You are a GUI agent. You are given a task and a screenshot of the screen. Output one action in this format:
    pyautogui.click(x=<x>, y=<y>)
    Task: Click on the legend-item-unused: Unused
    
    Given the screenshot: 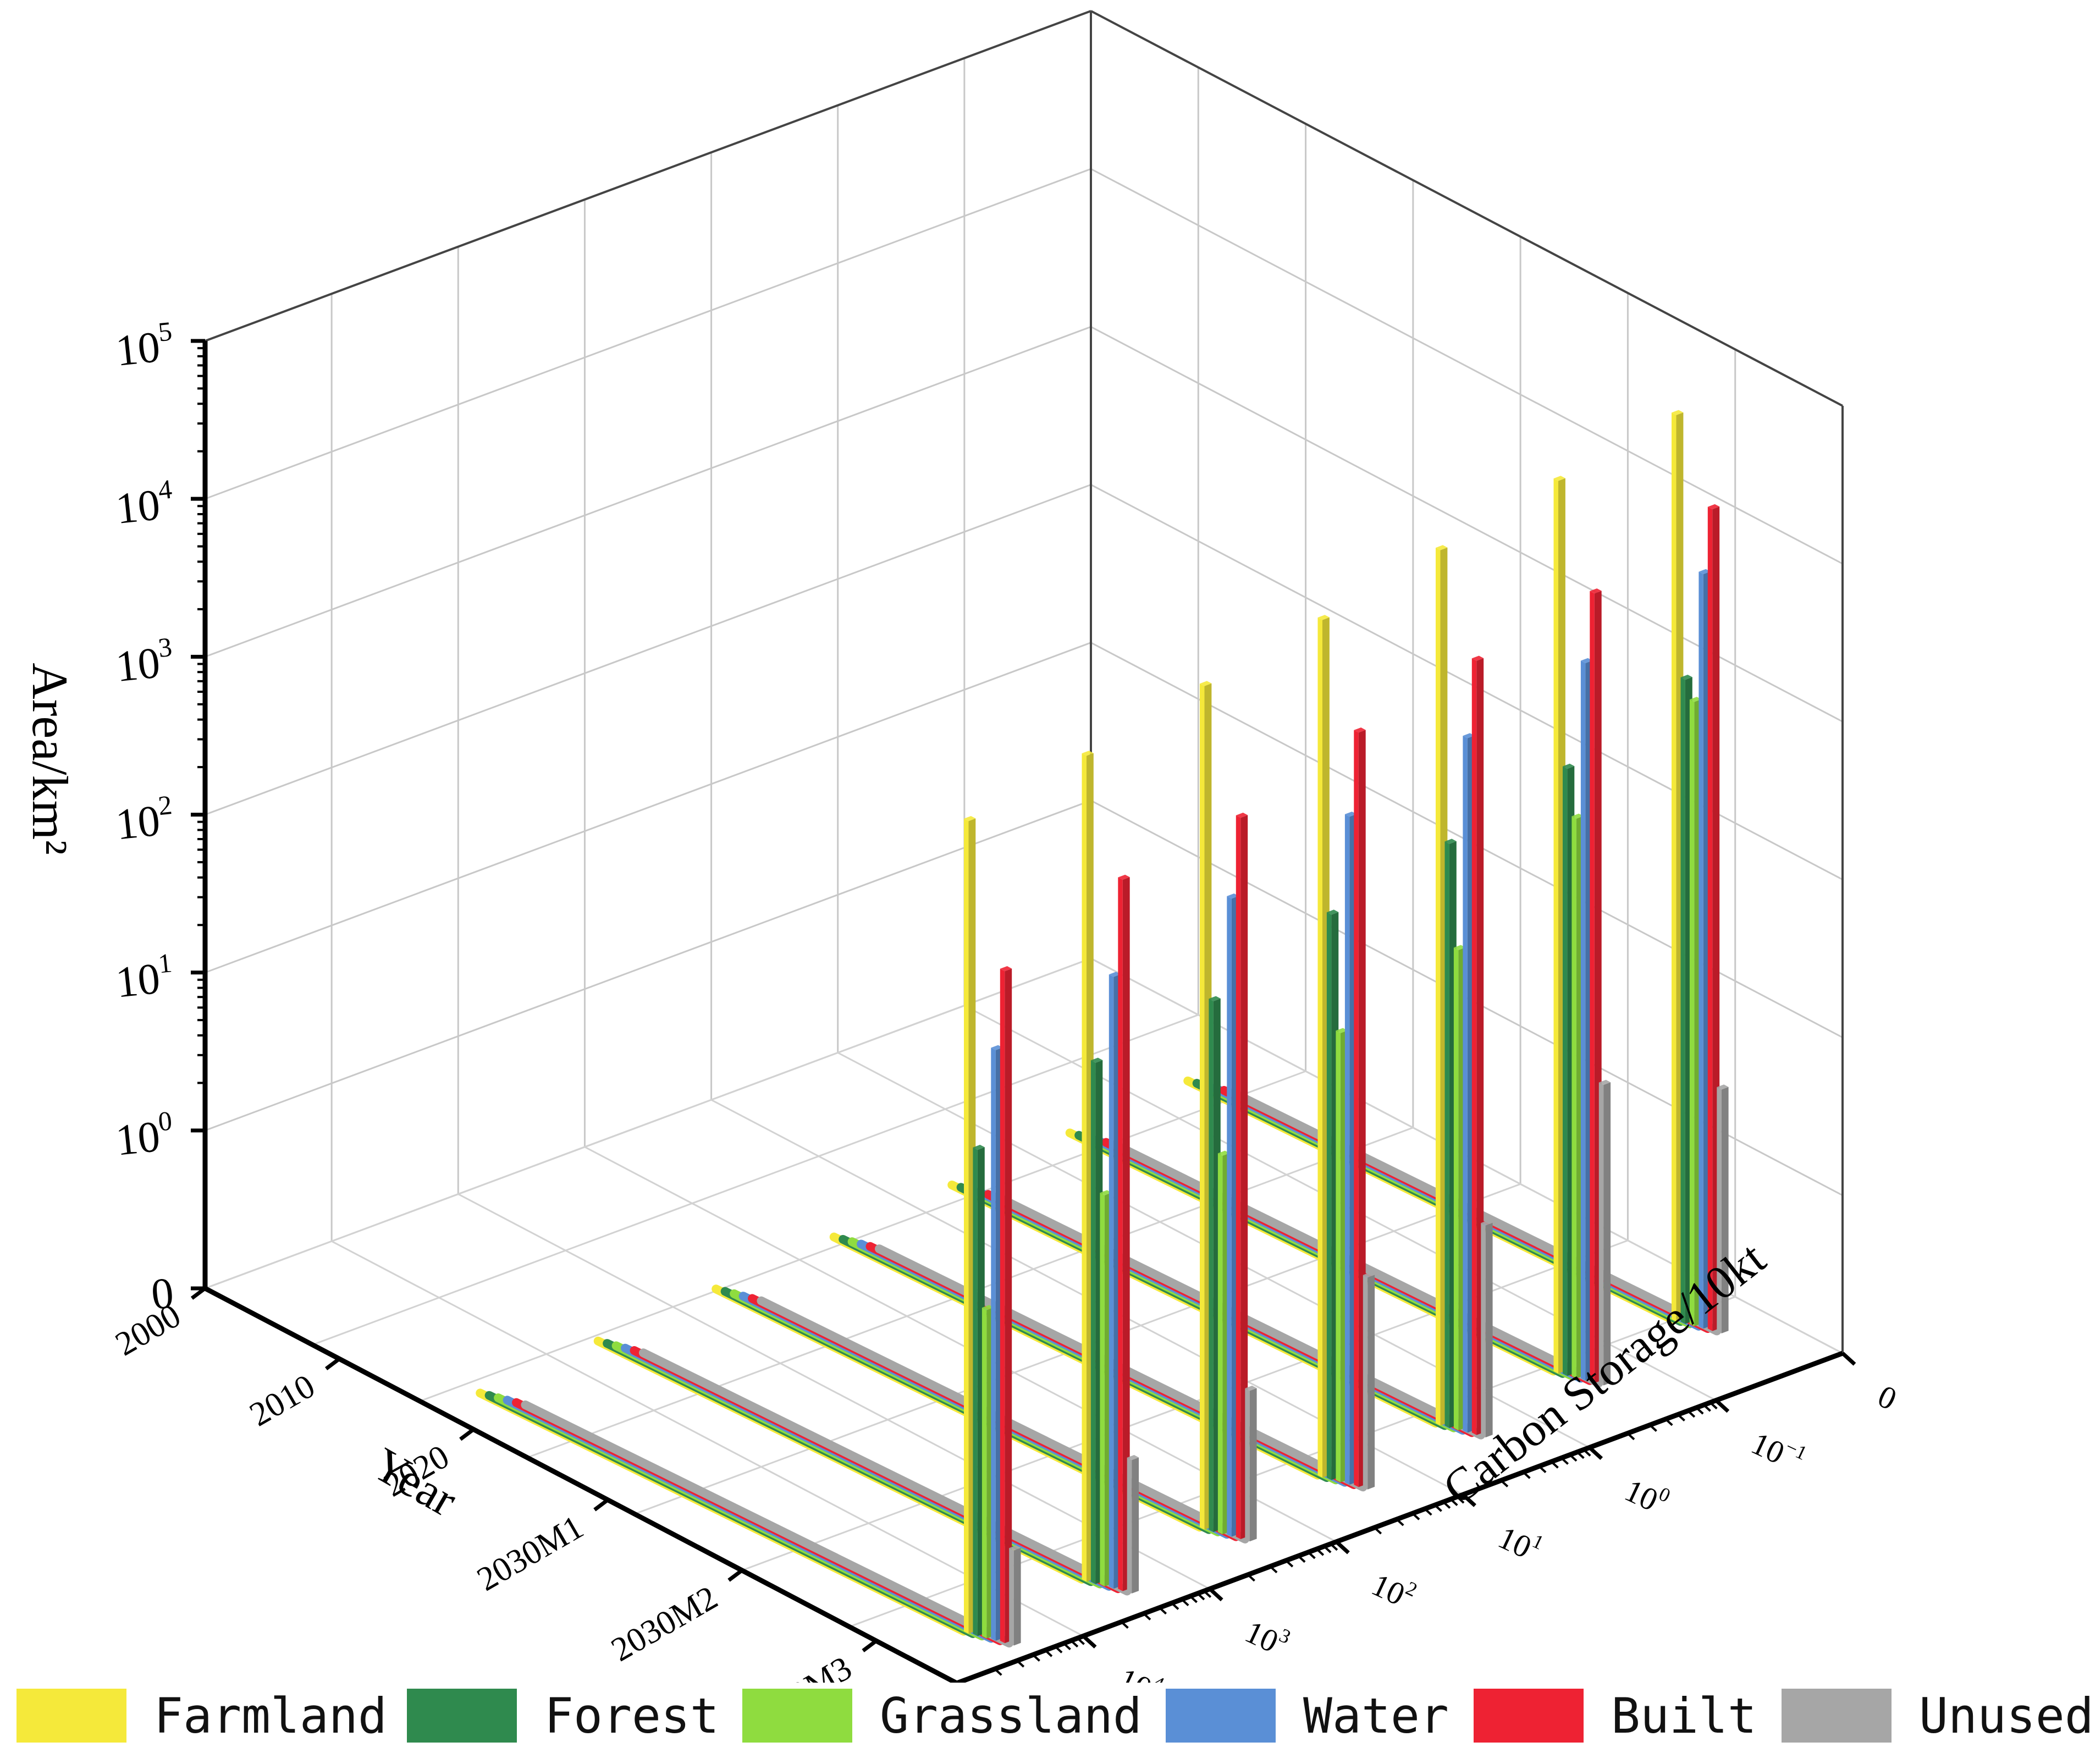 What is the action you would take?
    pyautogui.click(x=1936, y=1715)
    